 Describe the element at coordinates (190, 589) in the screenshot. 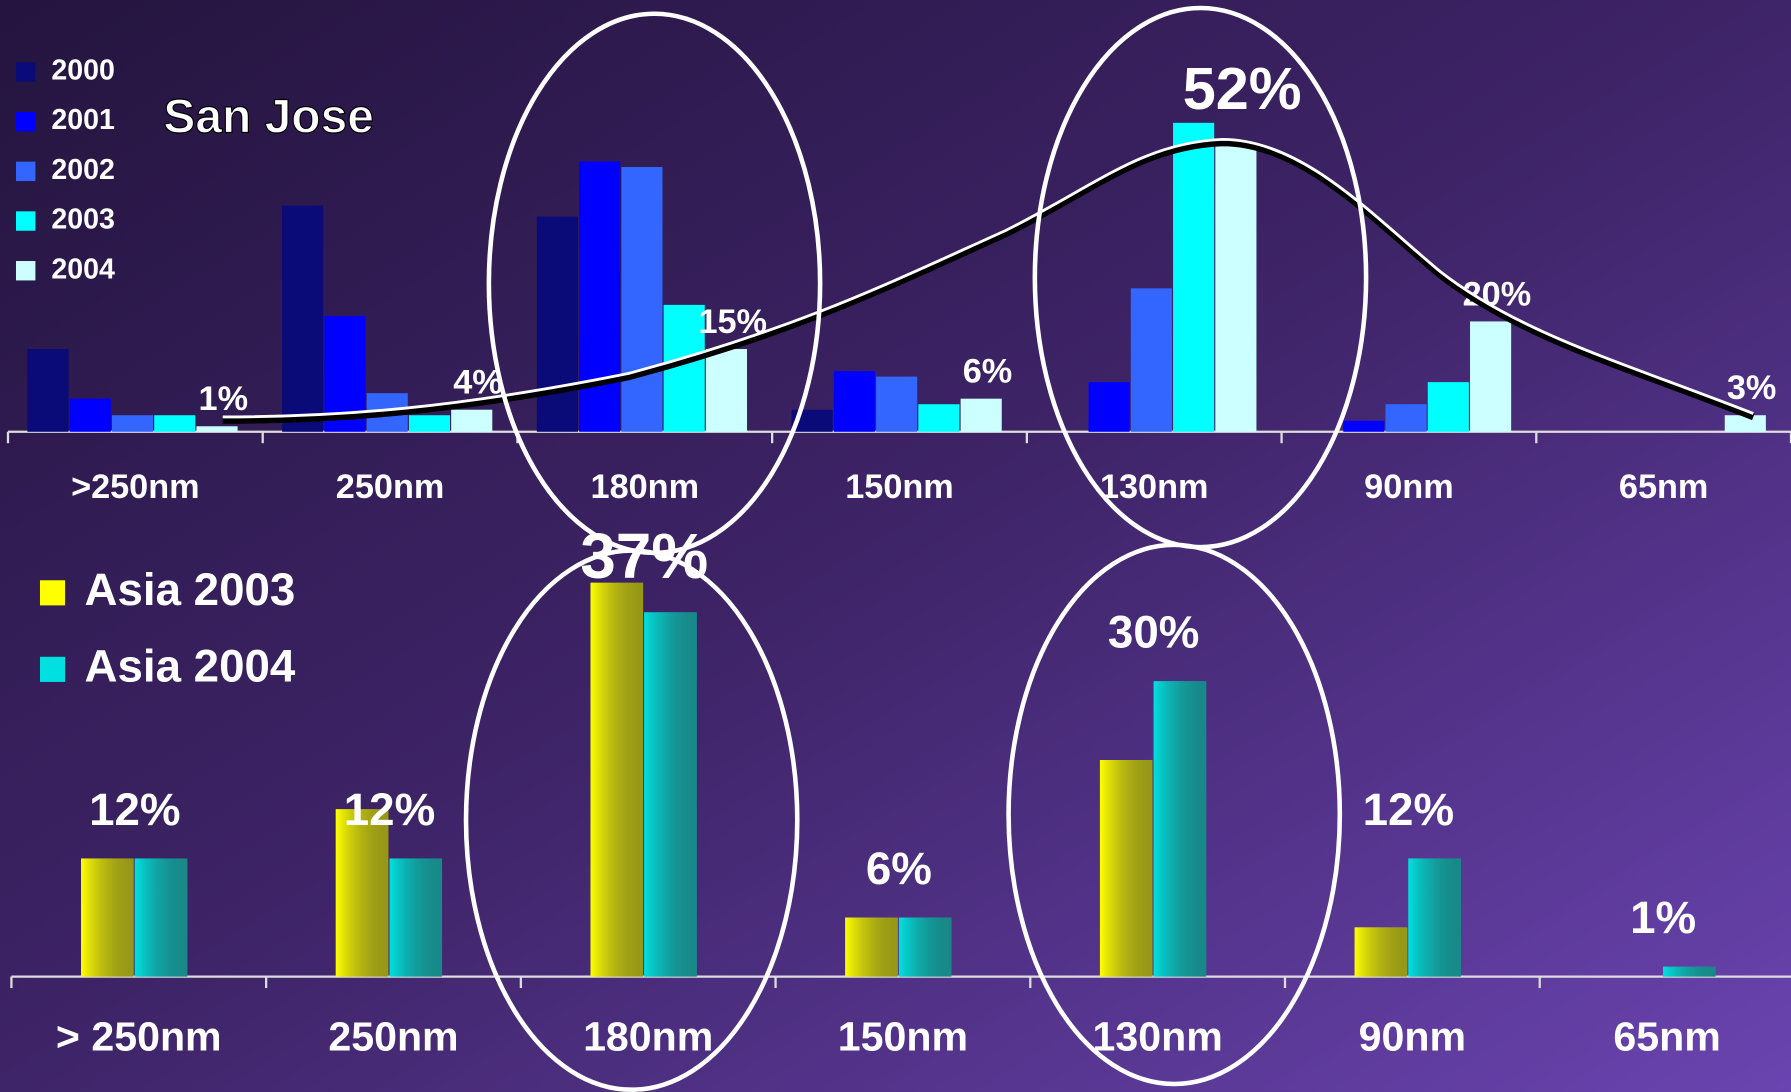

I see `legend-label: Asia 2003` at that location.